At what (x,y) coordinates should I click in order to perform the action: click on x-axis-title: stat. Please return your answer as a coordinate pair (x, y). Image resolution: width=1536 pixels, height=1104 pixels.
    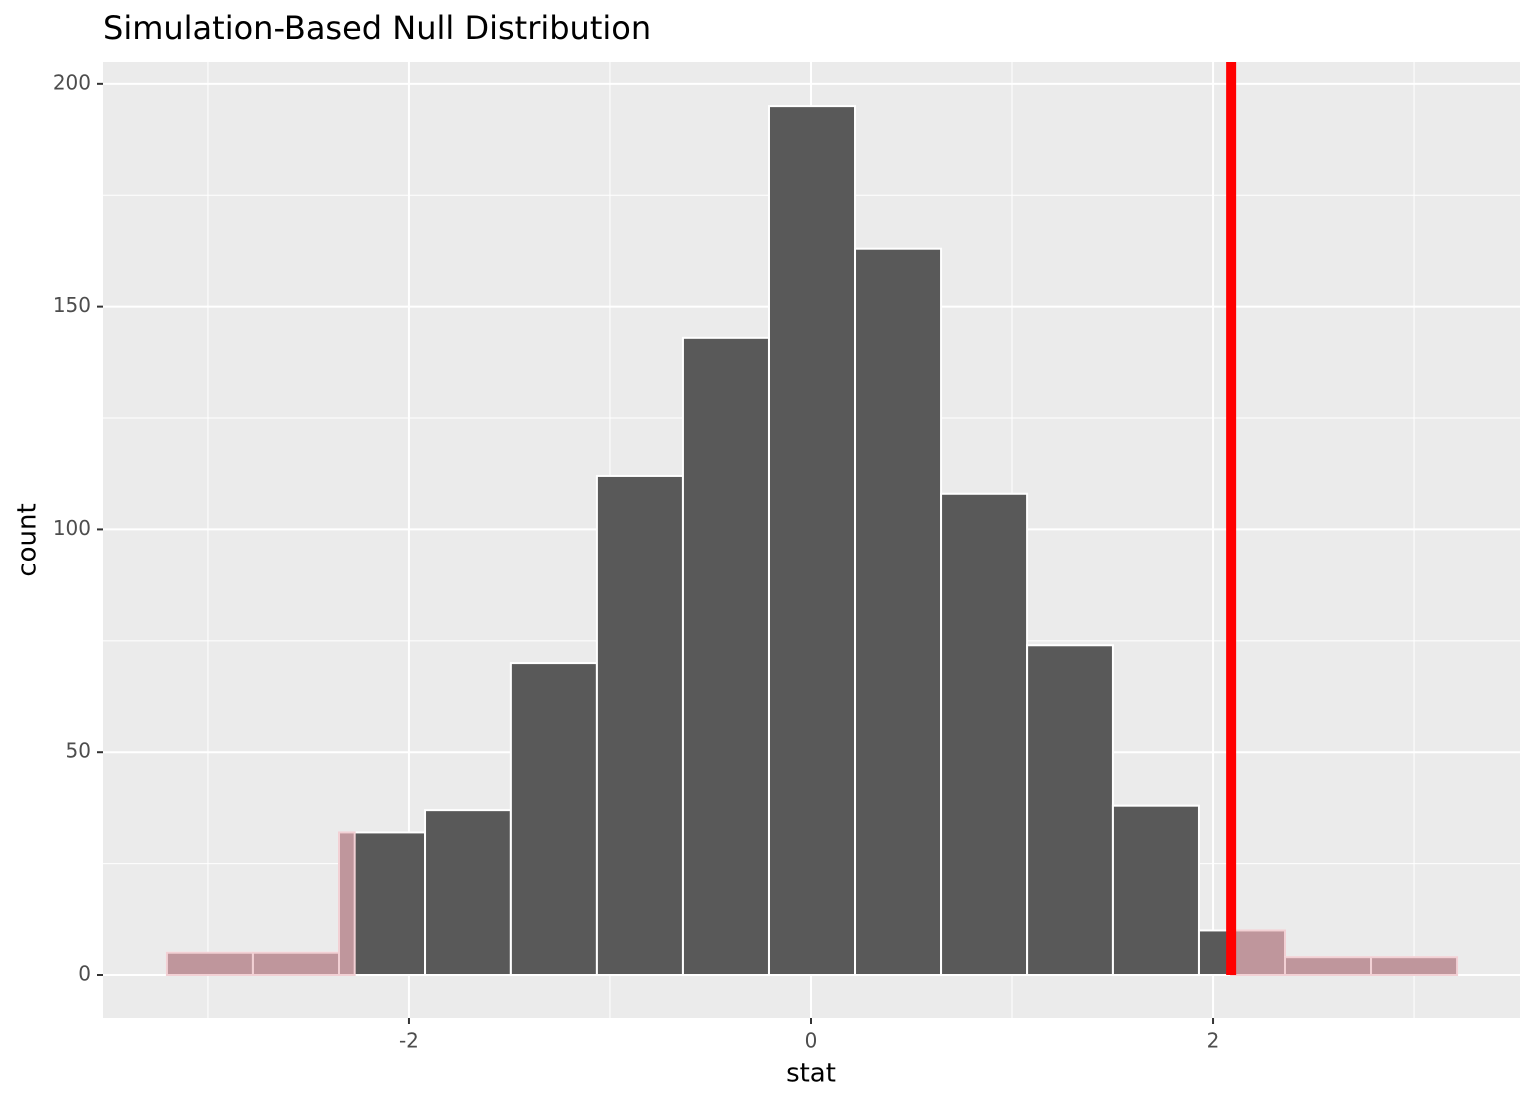
    Looking at the image, I should click on (811, 1074).